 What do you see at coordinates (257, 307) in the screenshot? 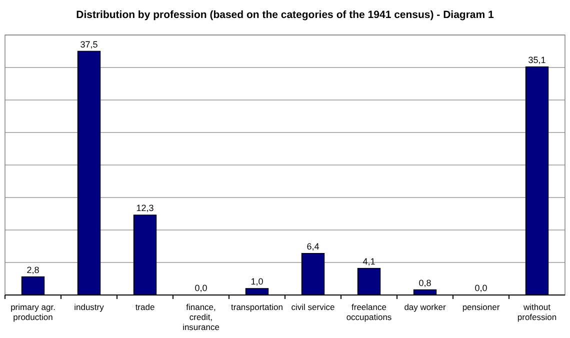
I see `x-tick-label: transportation` at bounding box center [257, 307].